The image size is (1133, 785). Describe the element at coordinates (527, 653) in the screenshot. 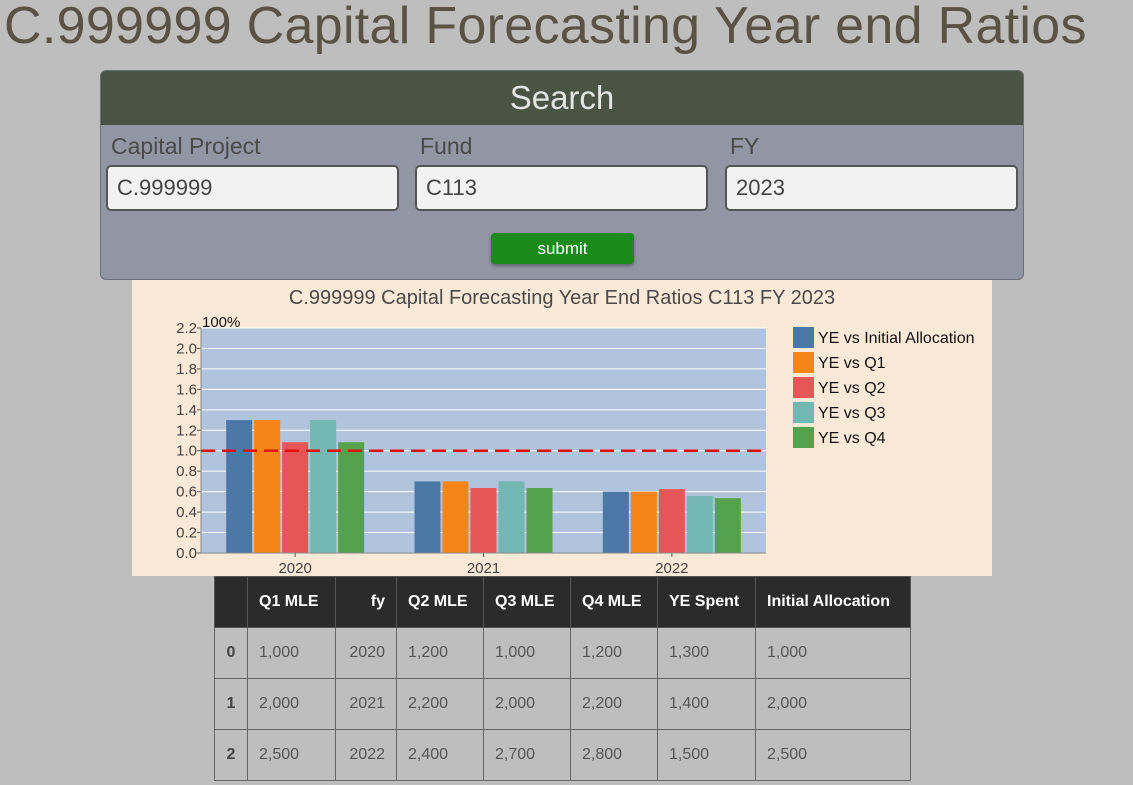

I see `table-cell-q3-mle: 1,000` at that location.